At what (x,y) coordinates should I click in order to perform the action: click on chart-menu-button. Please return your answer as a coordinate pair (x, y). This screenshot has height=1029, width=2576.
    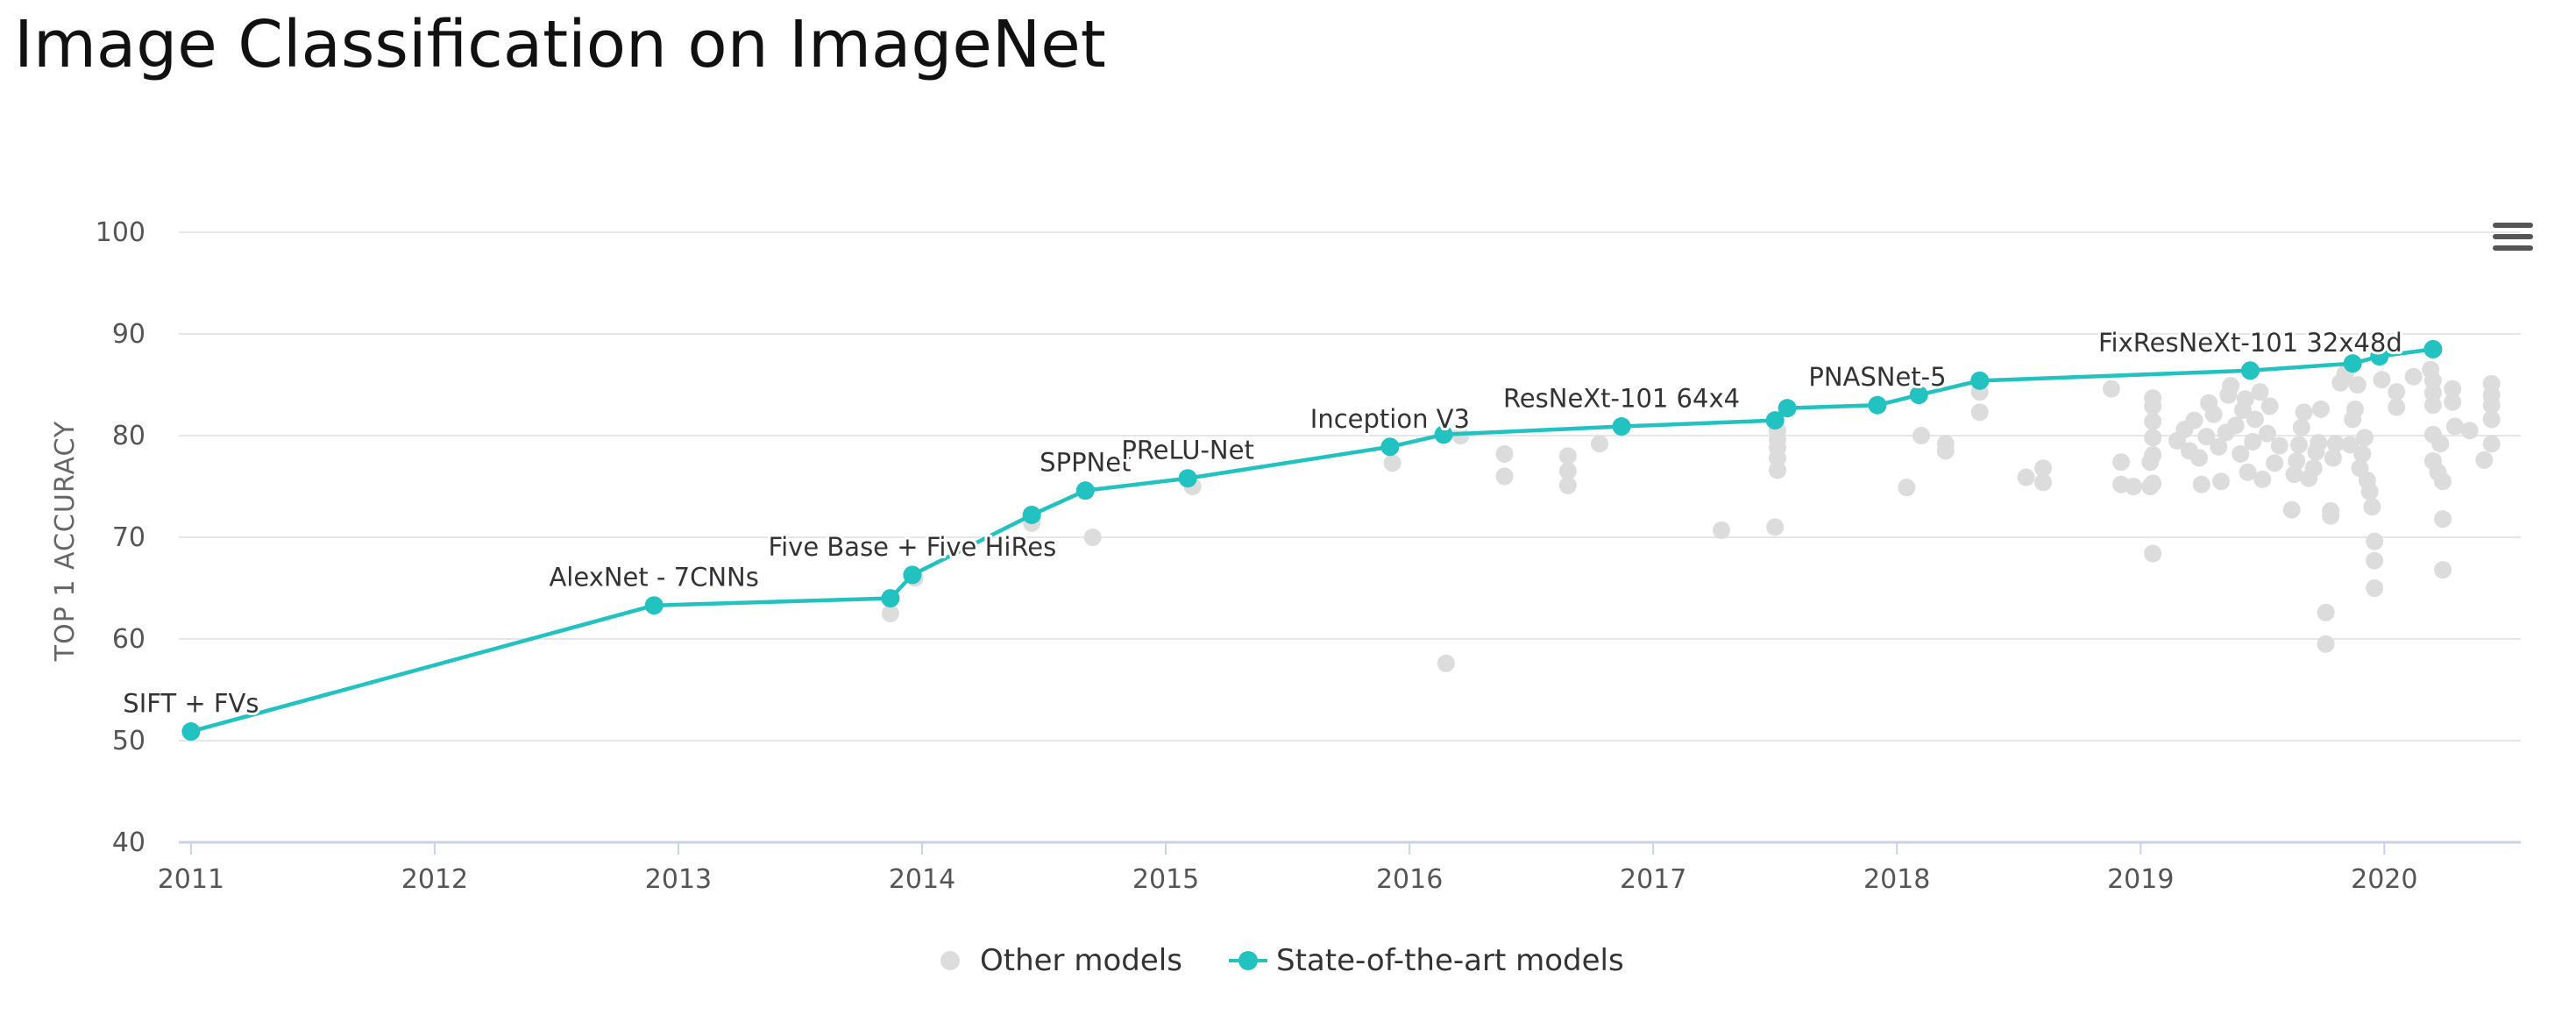
    Looking at the image, I should click on (2512, 239).